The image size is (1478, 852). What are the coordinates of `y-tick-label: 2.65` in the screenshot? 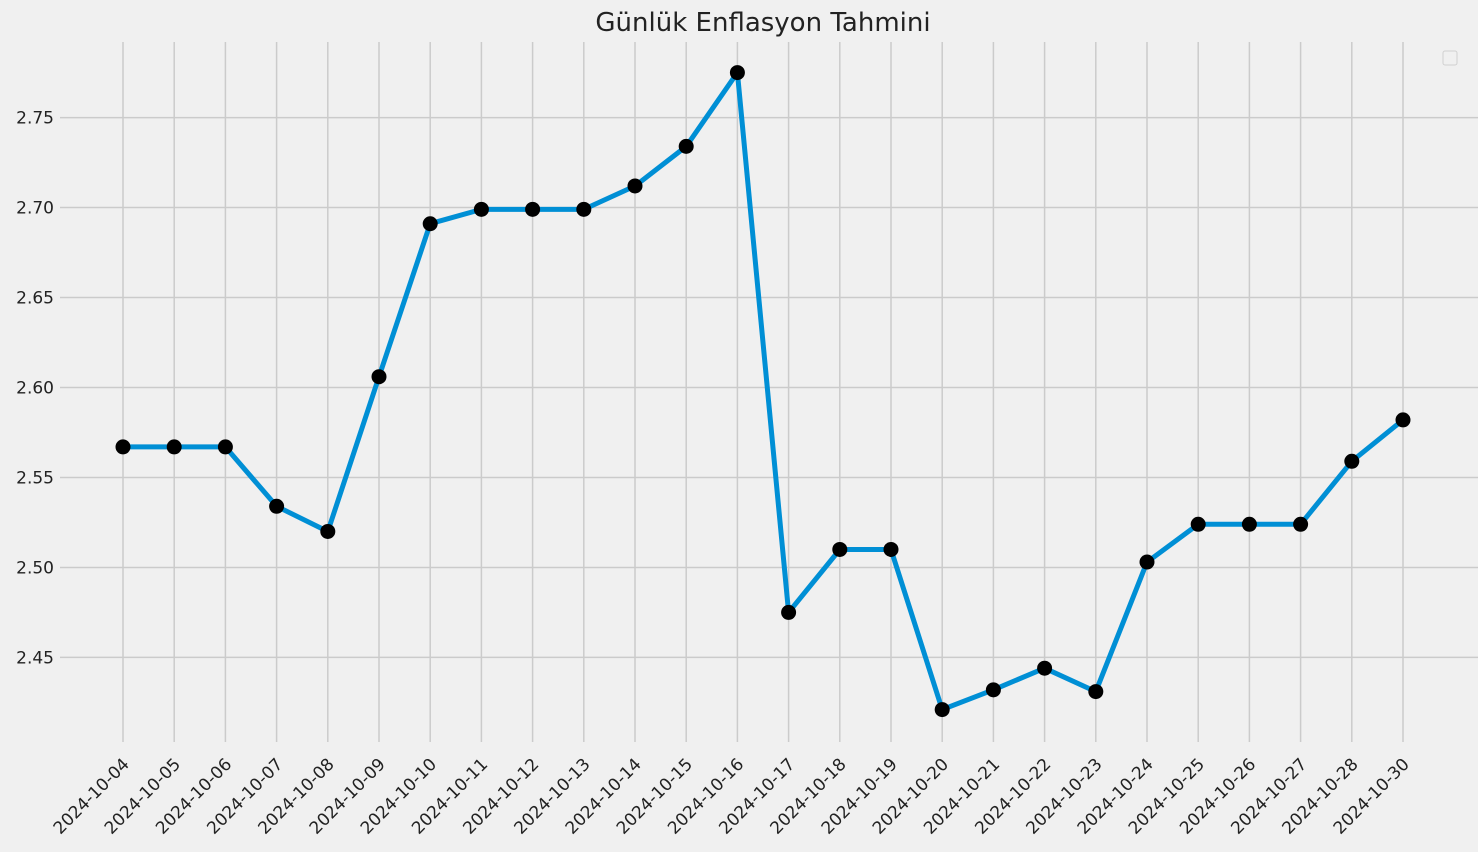 It's located at (35, 298).